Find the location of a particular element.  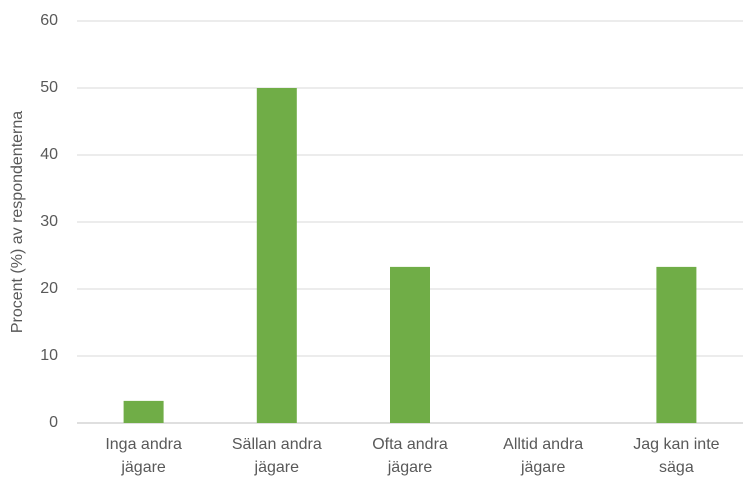

y-axis-label: Procent (%) av respondenterna is located at coordinates (17, 222).